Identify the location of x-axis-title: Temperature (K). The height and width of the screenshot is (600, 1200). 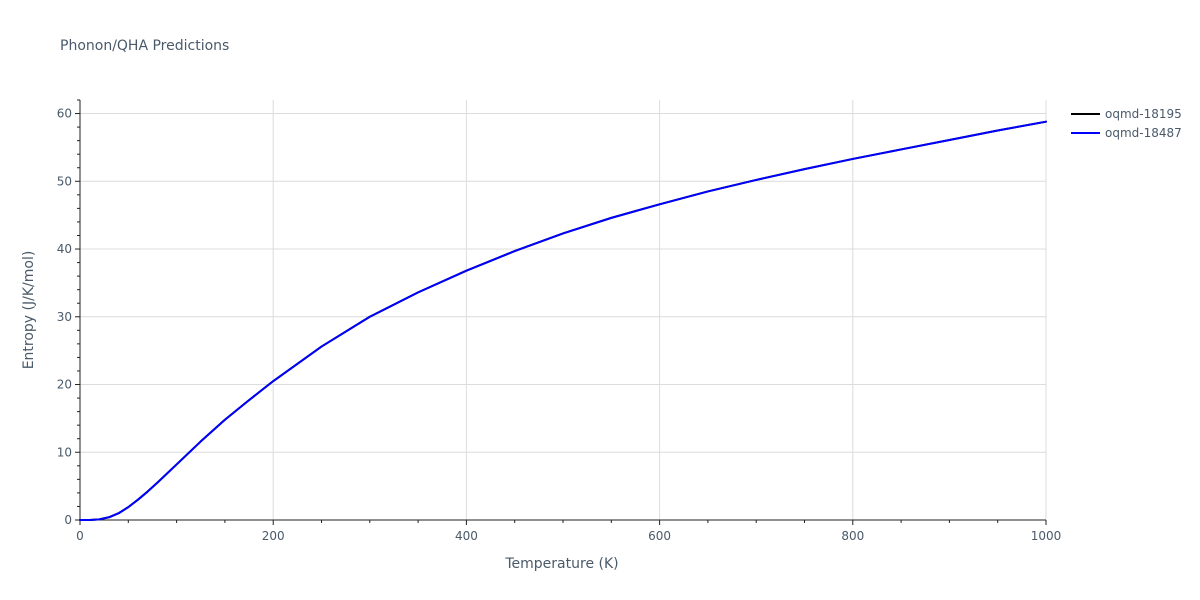
(561, 564).